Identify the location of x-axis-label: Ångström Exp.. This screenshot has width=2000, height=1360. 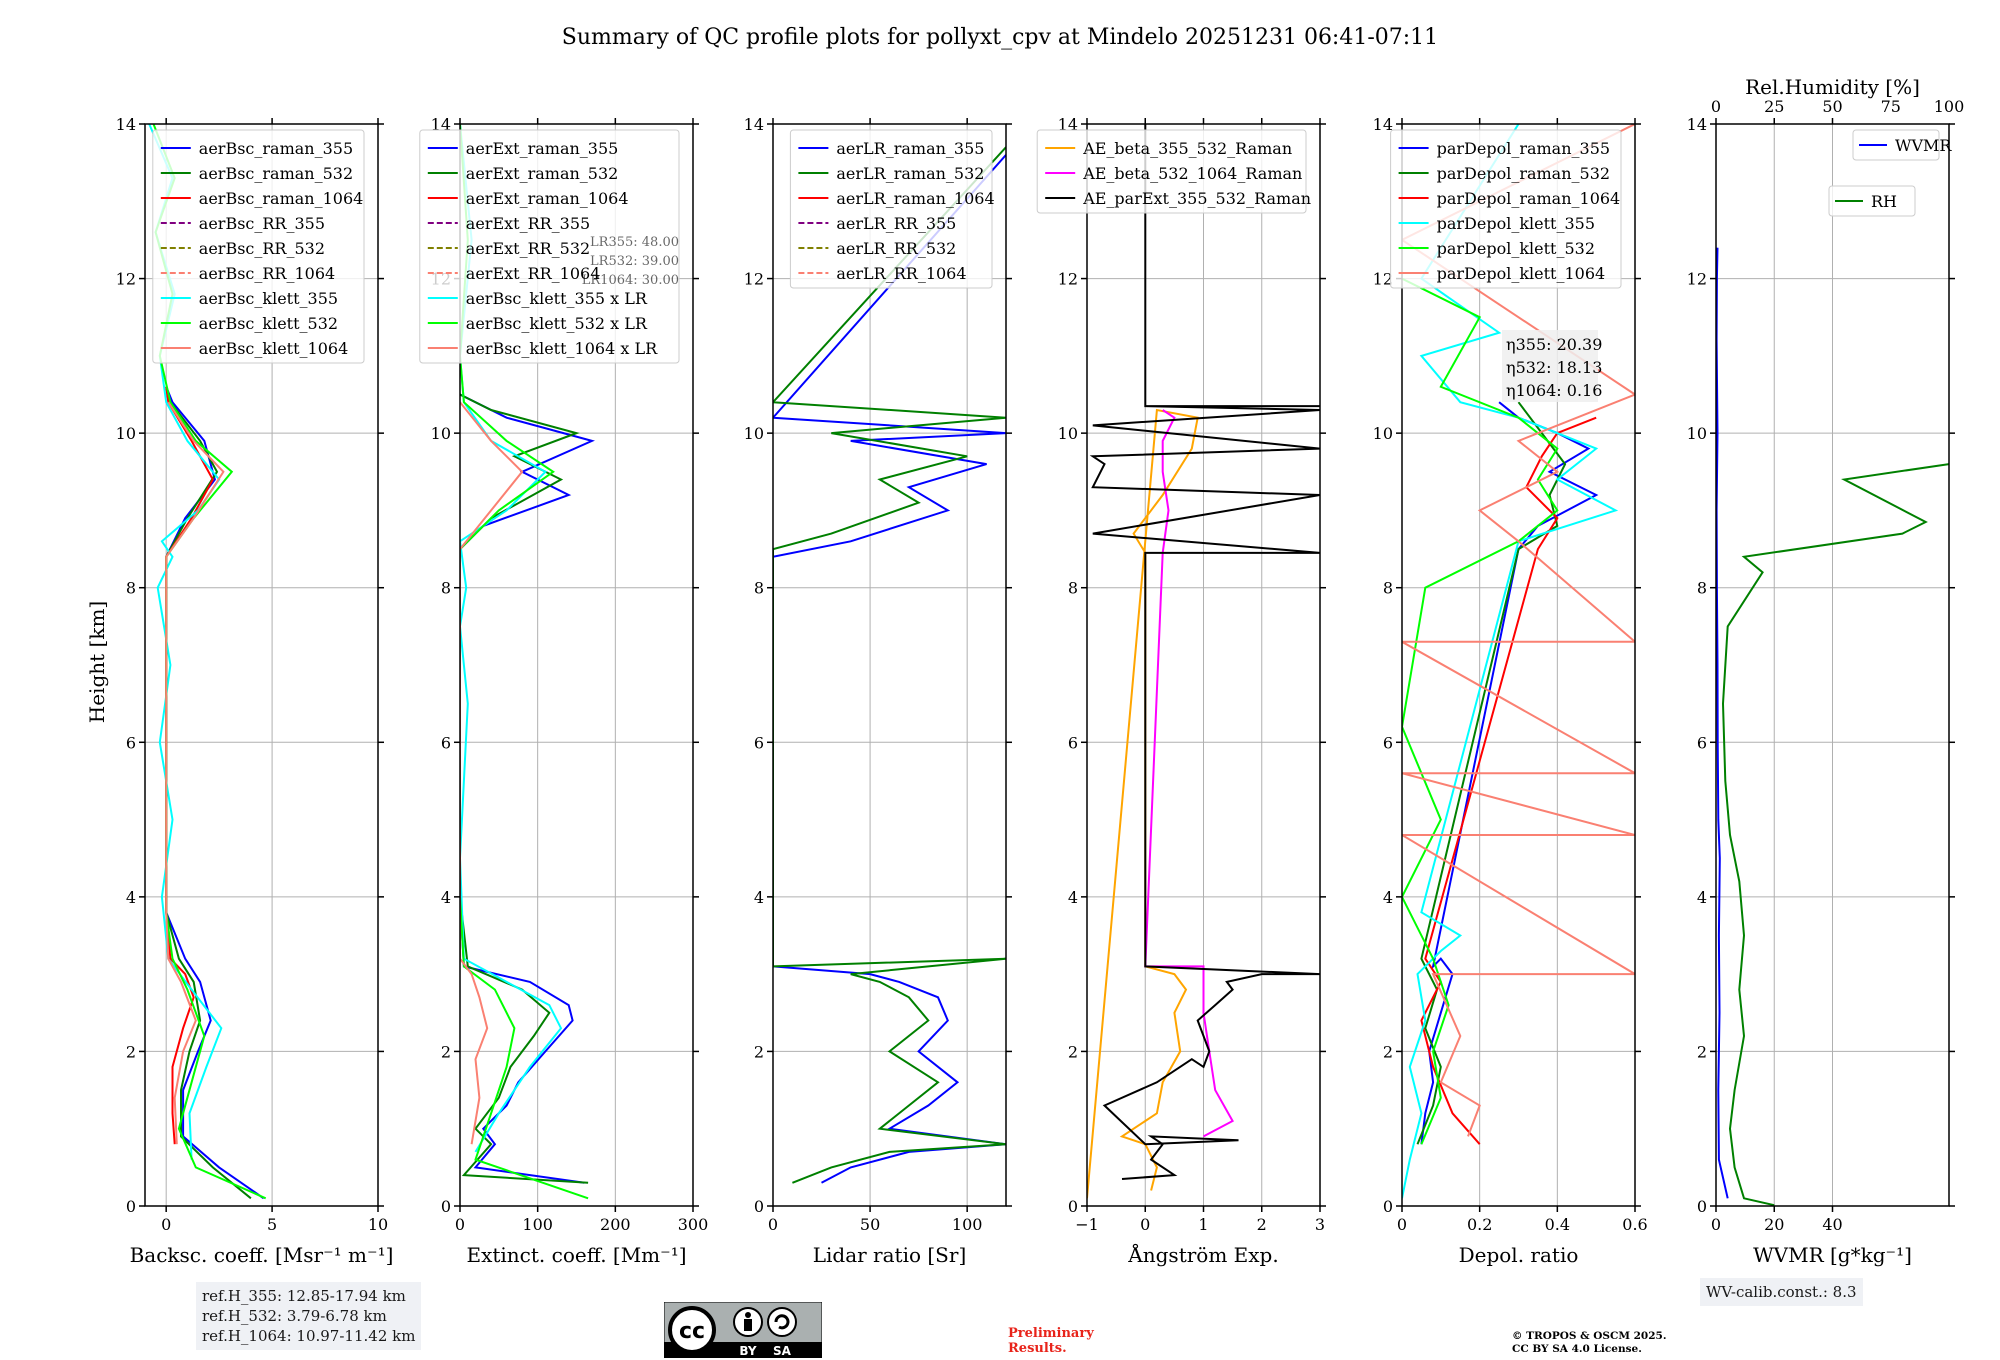
(1202, 1254).